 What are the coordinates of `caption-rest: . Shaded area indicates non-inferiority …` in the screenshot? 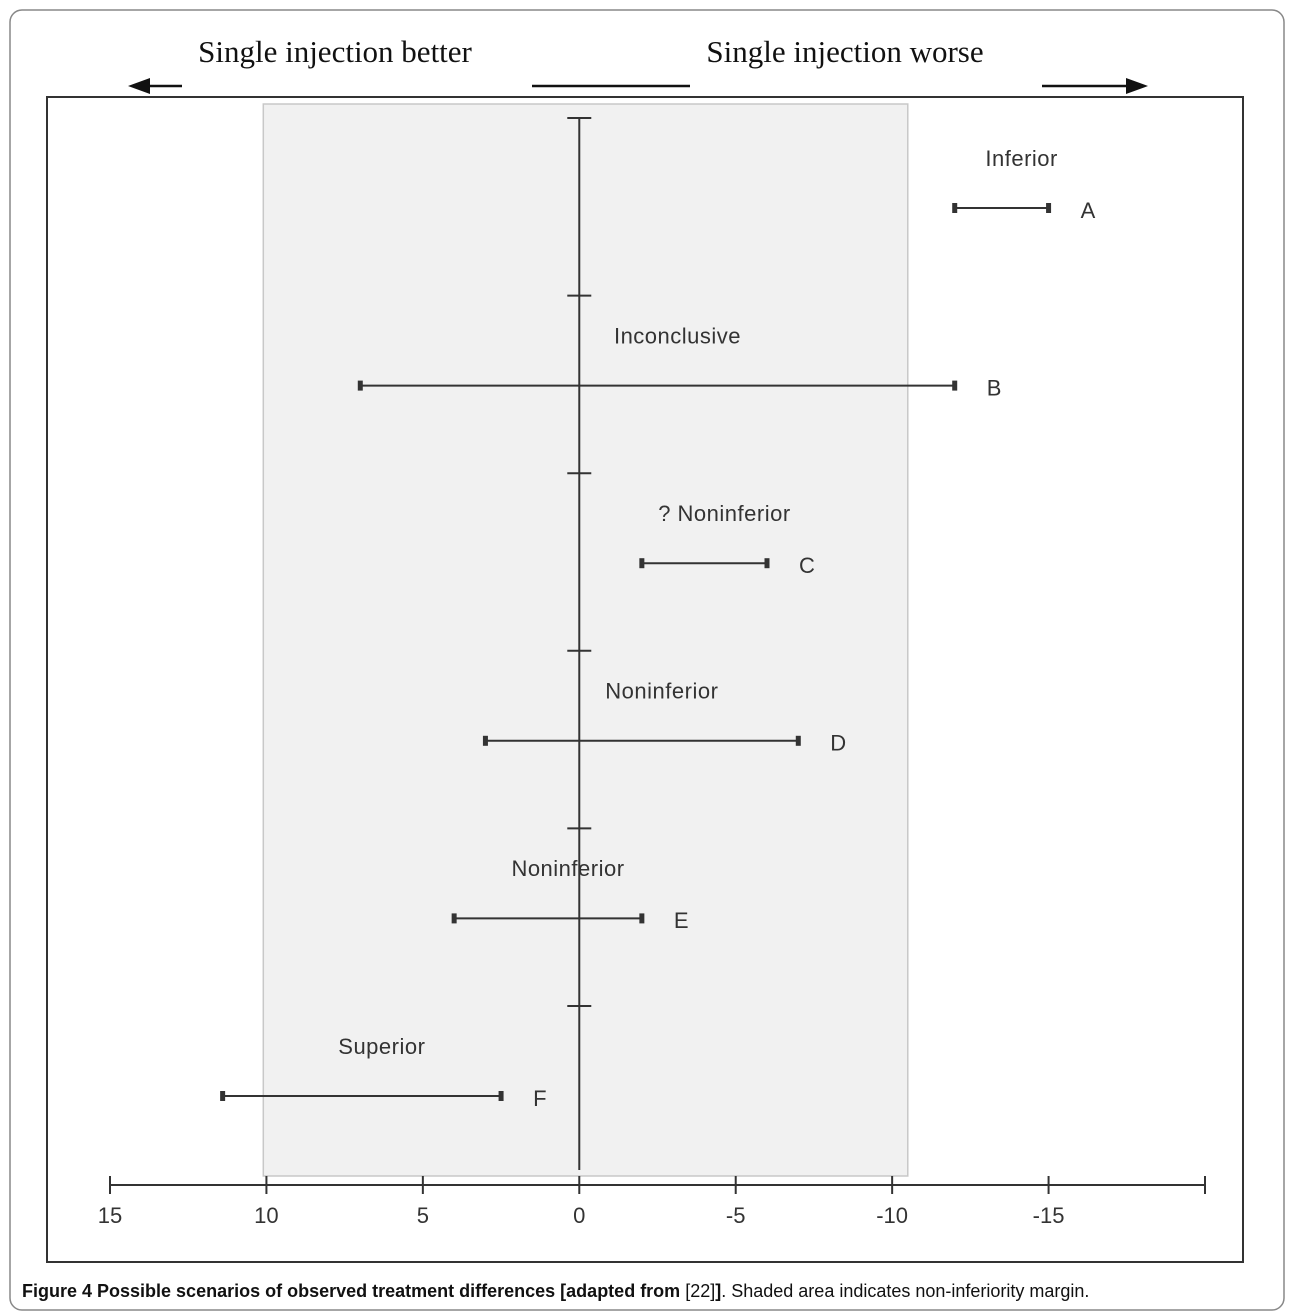 It's located at (905, 1291).